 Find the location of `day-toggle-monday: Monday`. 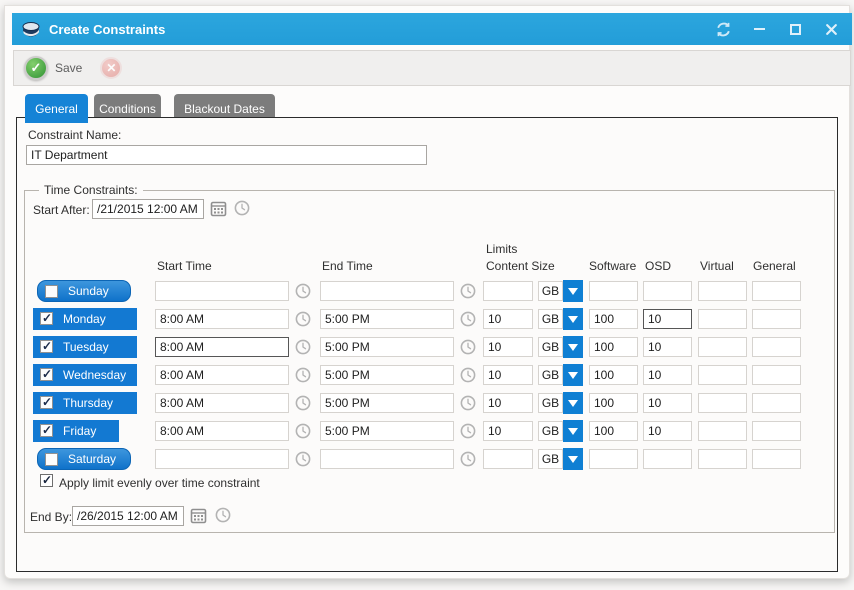

day-toggle-monday: Monday is located at coordinates (85, 319).